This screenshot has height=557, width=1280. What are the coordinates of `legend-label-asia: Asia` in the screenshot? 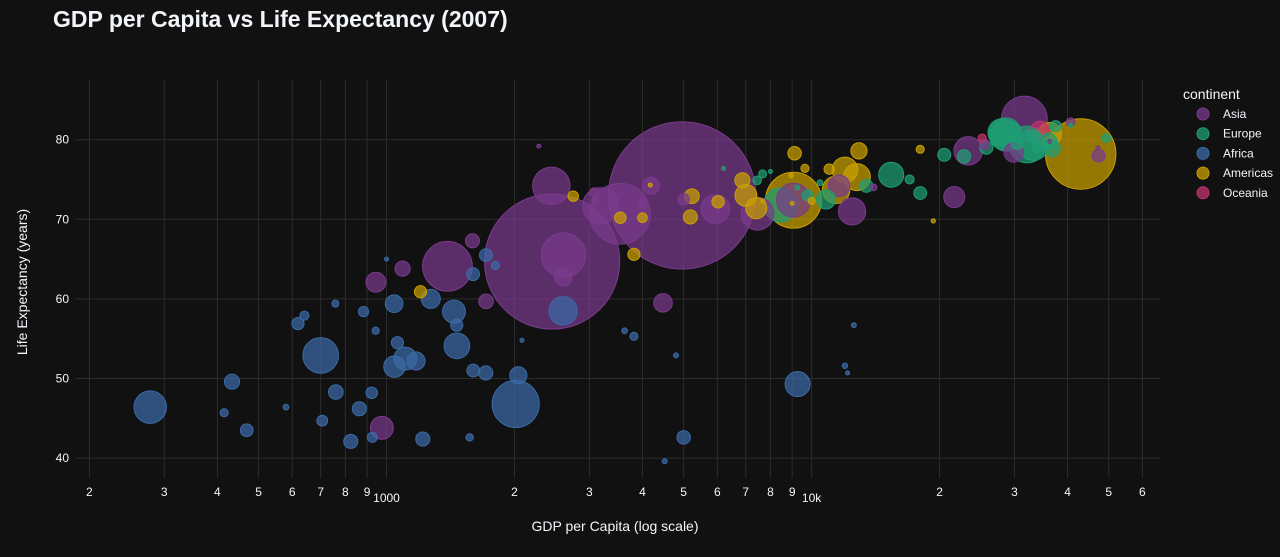 It's located at (1235, 114).